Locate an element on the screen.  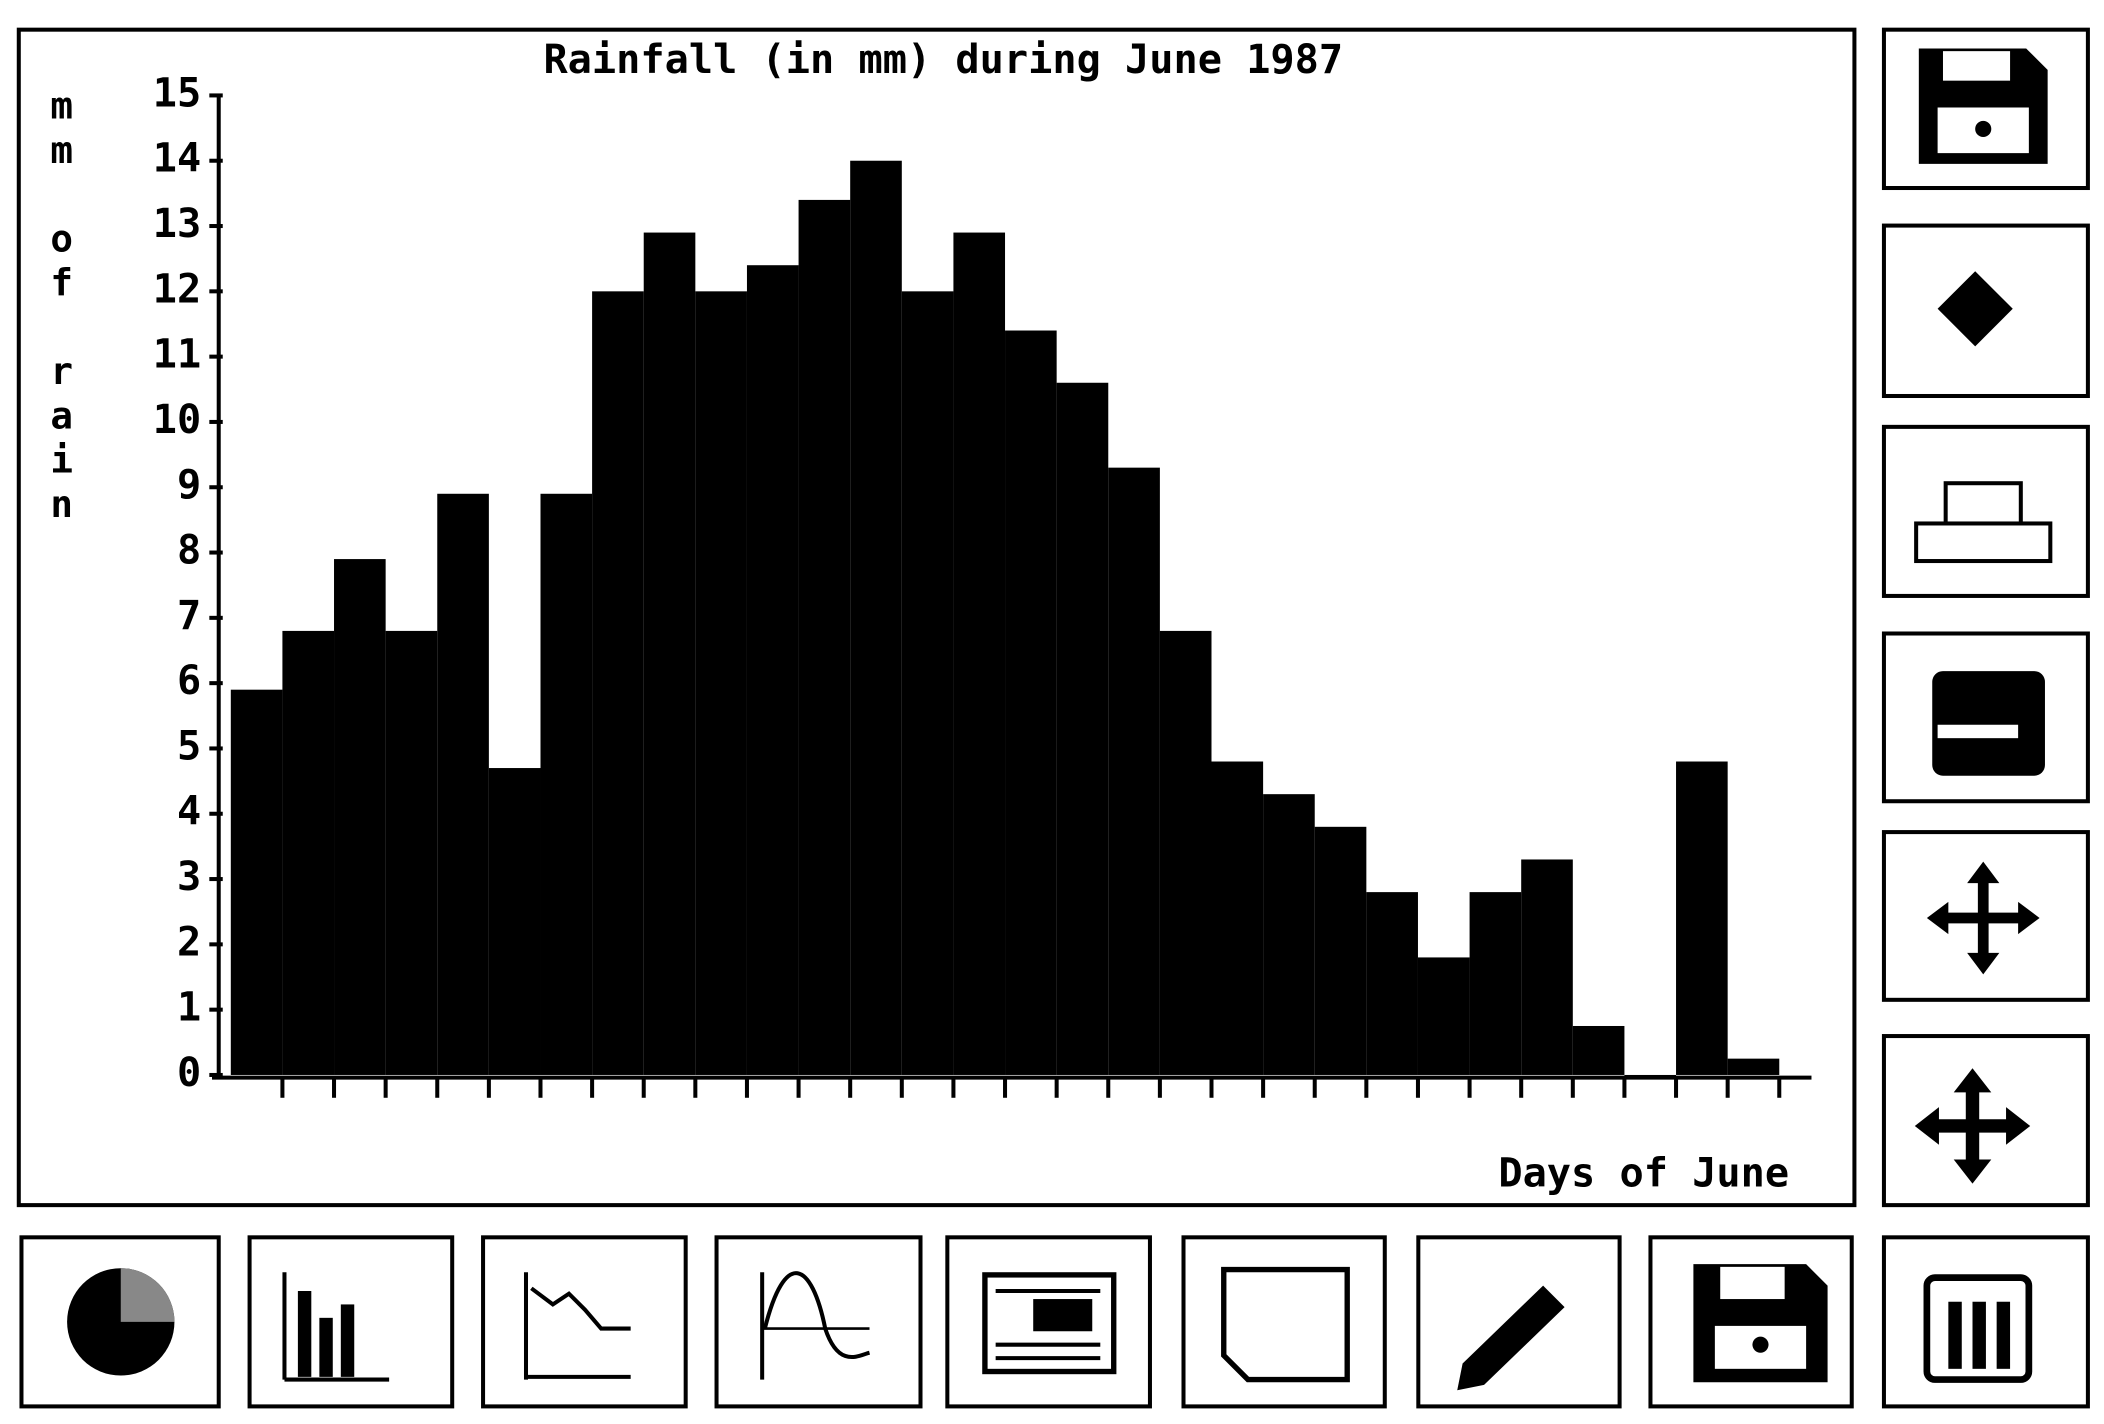
button-printer is located at coordinates (1985, 511).